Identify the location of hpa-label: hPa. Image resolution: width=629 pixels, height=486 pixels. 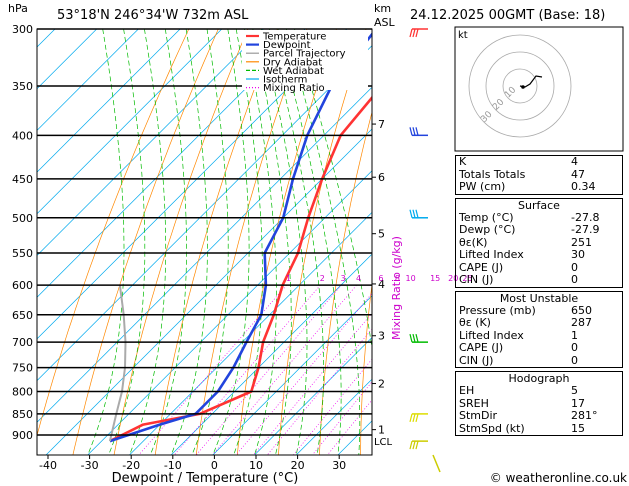
(18, 8).